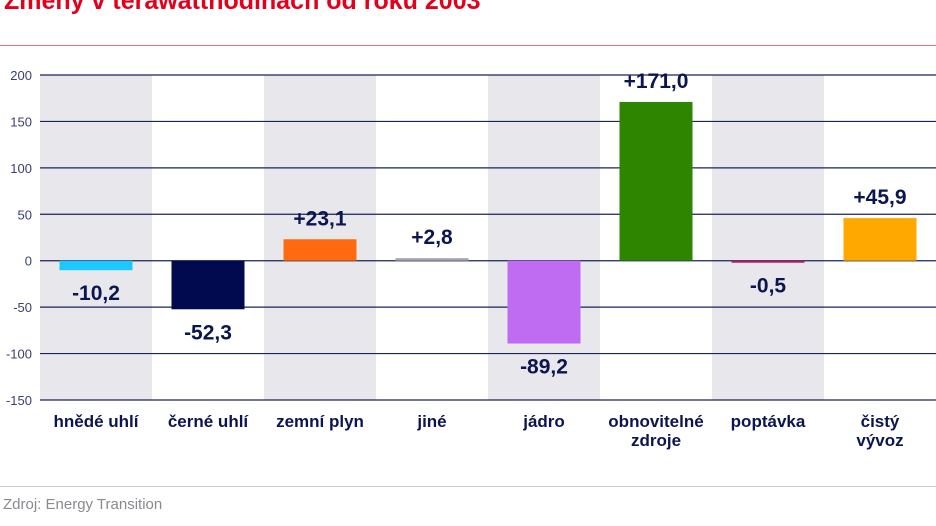 The height and width of the screenshot is (526, 936). Describe the element at coordinates (21, 168) in the screenshot. I see `y-tick-label: 100` at that location.